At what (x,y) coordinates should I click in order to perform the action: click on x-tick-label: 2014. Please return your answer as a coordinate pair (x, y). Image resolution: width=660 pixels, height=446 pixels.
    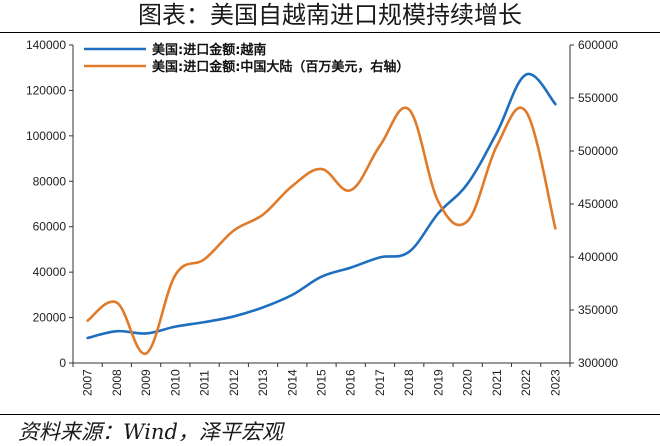
    Looking at the image, I should click on (292, 382).